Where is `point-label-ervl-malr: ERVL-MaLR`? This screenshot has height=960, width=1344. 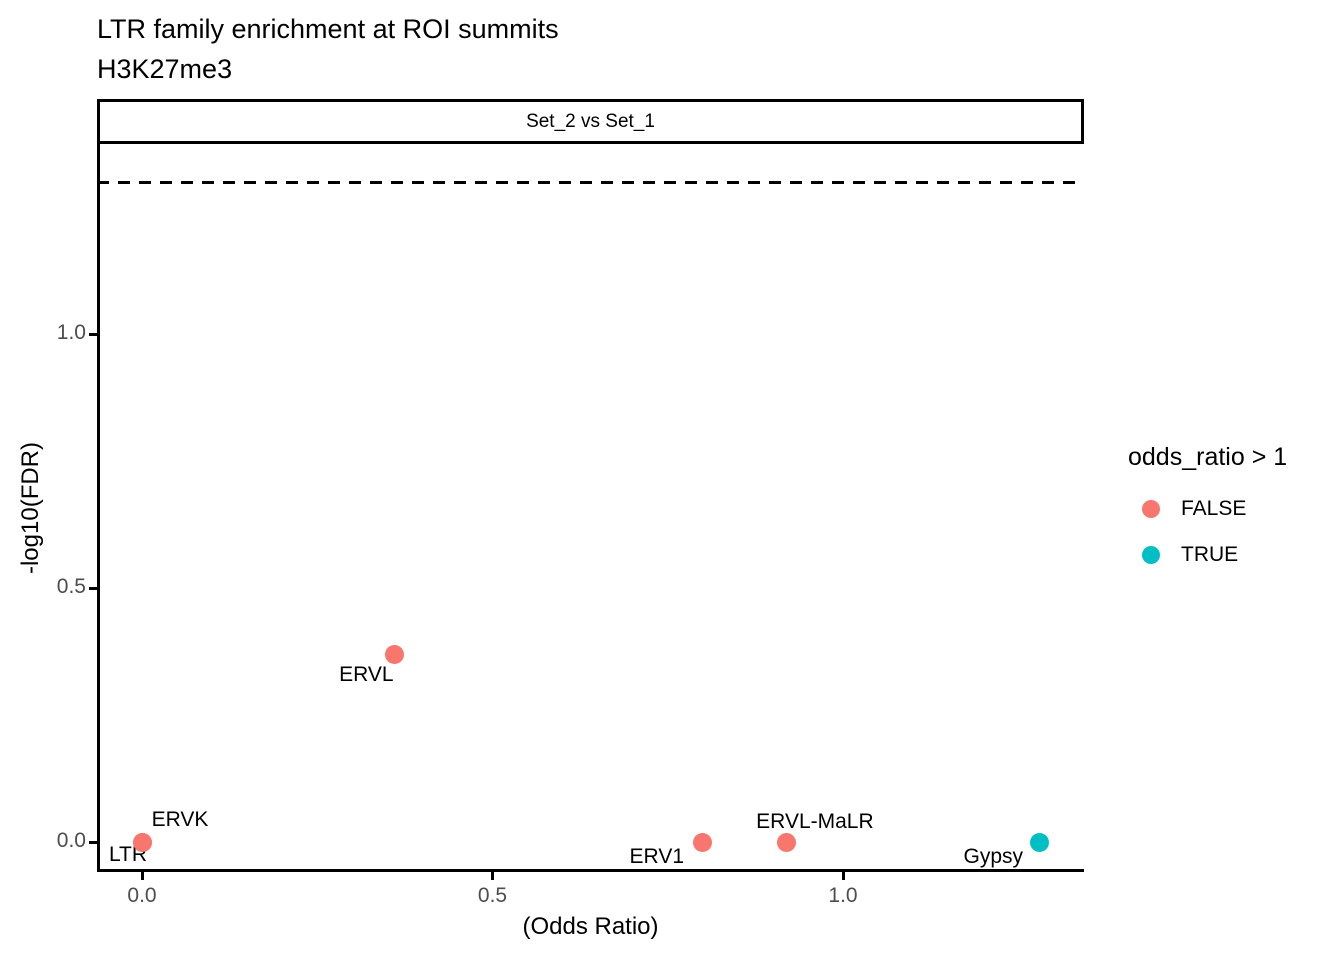
point-label-ervl-malr: ERVL-MaLR is located at coordinates (815, 821).